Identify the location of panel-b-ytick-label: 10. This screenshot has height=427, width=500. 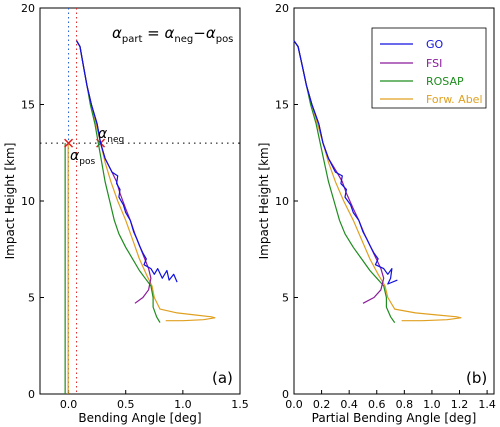
(282, 201).